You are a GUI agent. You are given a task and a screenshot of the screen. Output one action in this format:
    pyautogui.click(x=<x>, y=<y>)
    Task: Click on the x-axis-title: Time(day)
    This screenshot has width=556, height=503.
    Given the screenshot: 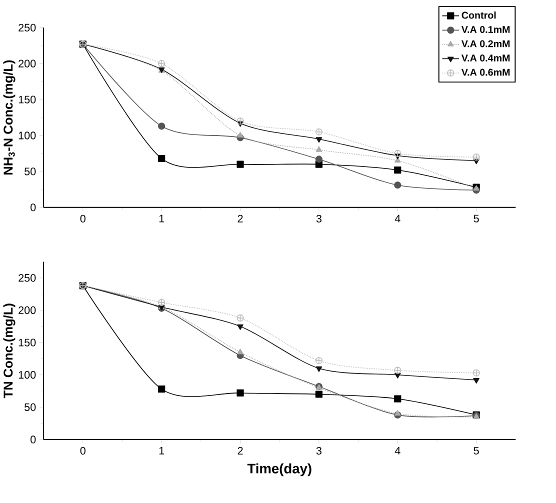 What is the action you would take?
    pyautogui.click(x=279, y=469)
    